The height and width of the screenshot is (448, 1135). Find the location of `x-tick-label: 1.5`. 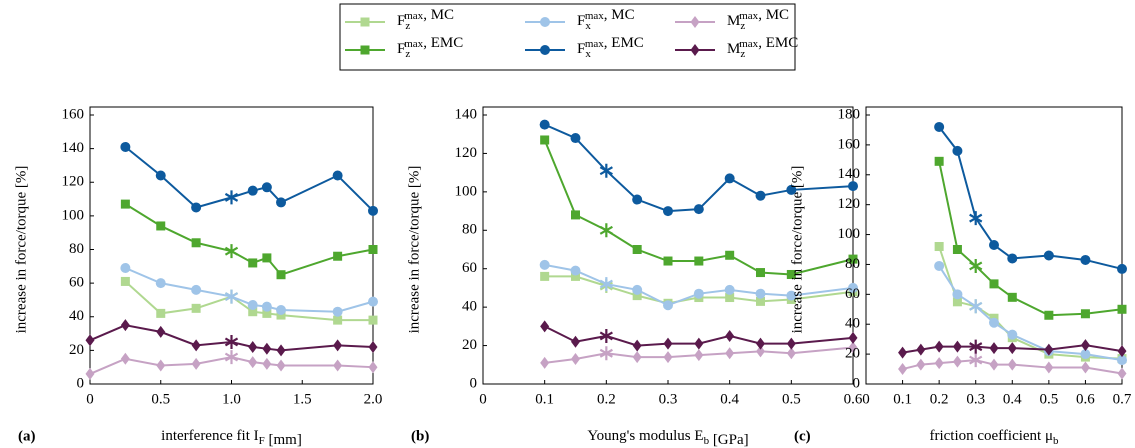

x-tick-label: 1.5 is located at coordinates (302, 399).